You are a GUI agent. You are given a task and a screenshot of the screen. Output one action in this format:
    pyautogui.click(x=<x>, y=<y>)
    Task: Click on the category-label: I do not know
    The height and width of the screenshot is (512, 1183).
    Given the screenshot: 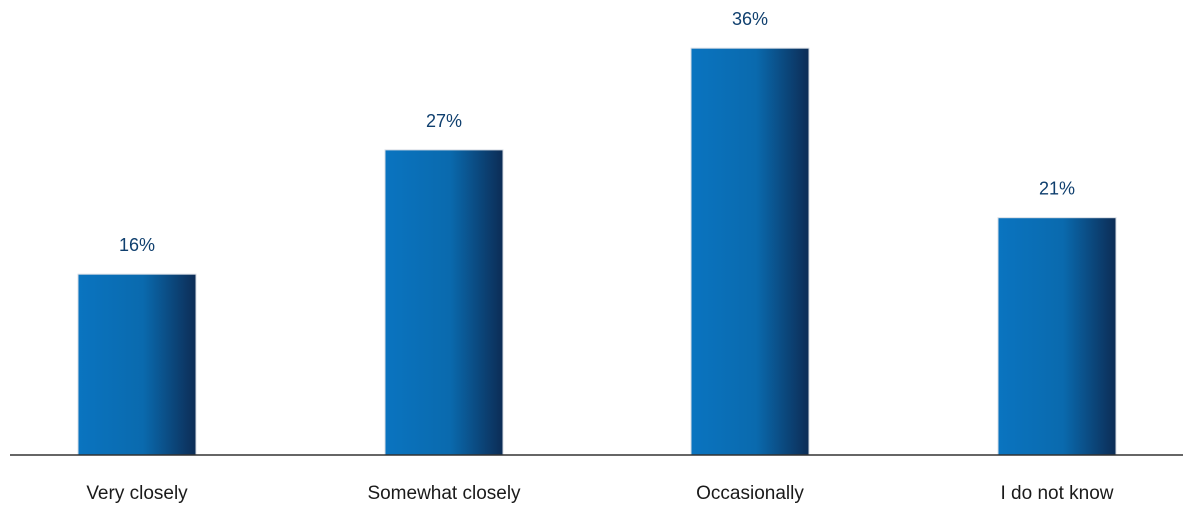 What is the action you would take?
    pyautogui.click(x=1056, y=493)
    